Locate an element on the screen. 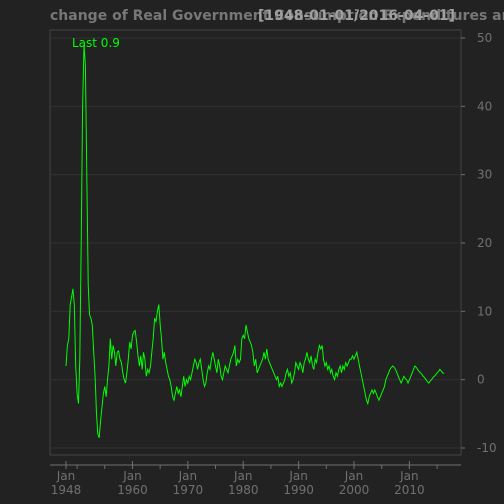 The height and width of the screenshot is (504, 504). y-tick-label: 50 is located at coordinates (484, 38).